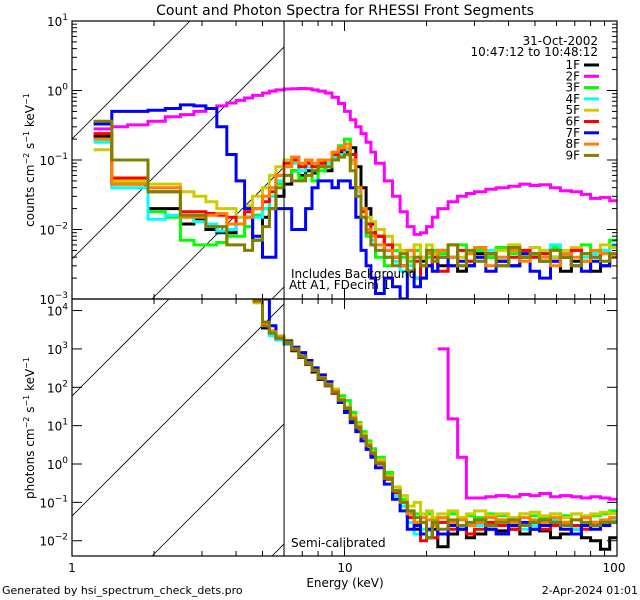  I want to click on series-2F-bot, so click(527, 424).